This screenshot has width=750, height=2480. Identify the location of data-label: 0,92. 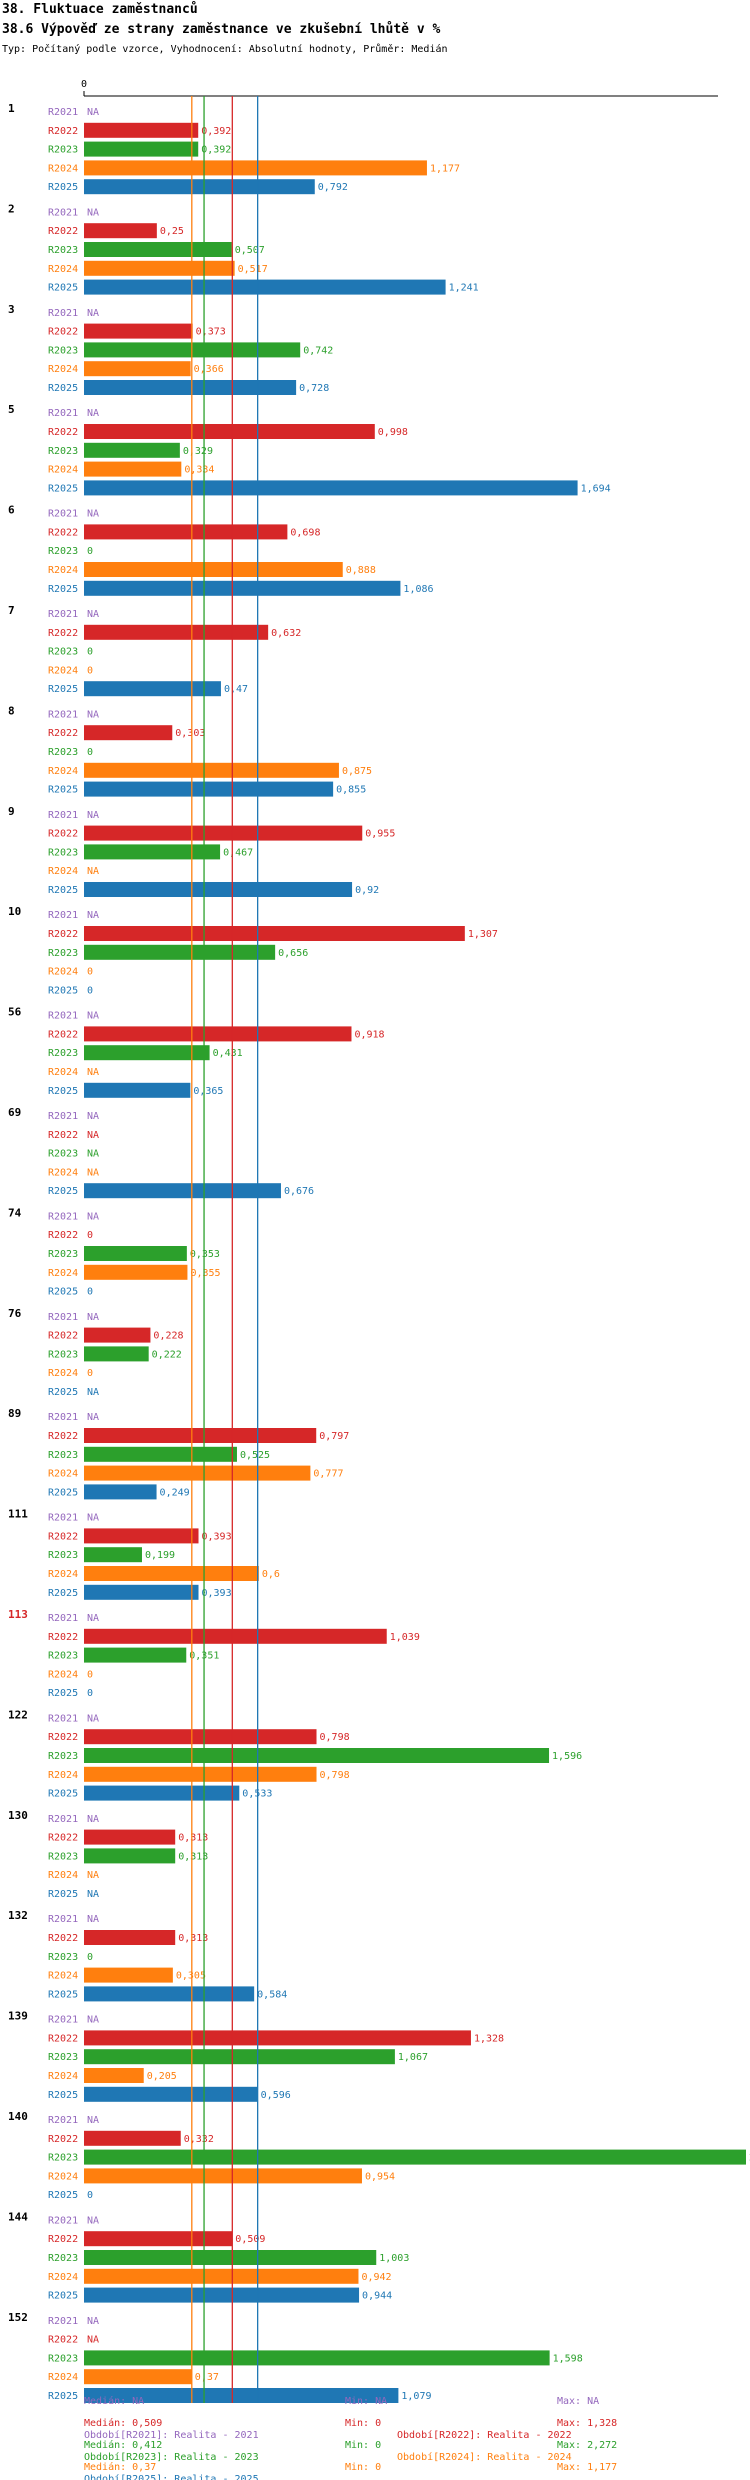
(367, 890).